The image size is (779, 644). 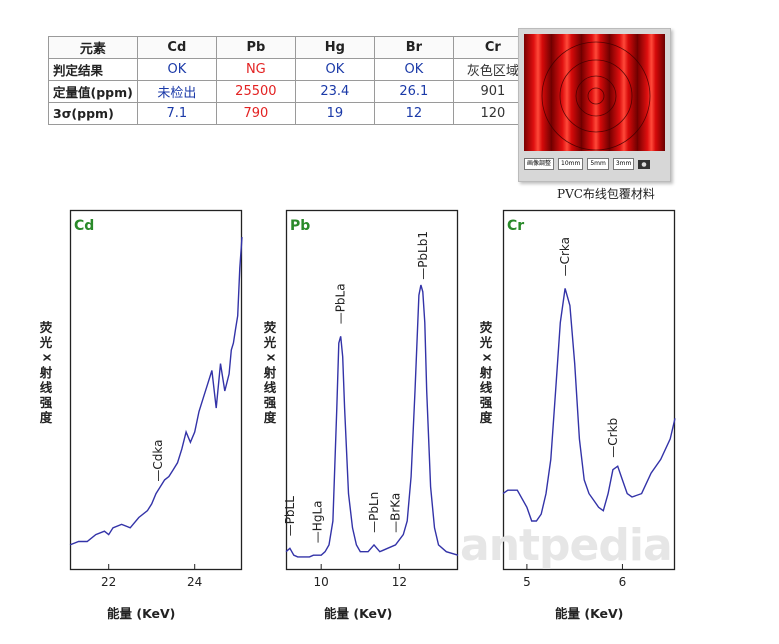 I want to click on header-pb: Pb, so click(x=255, y=47).